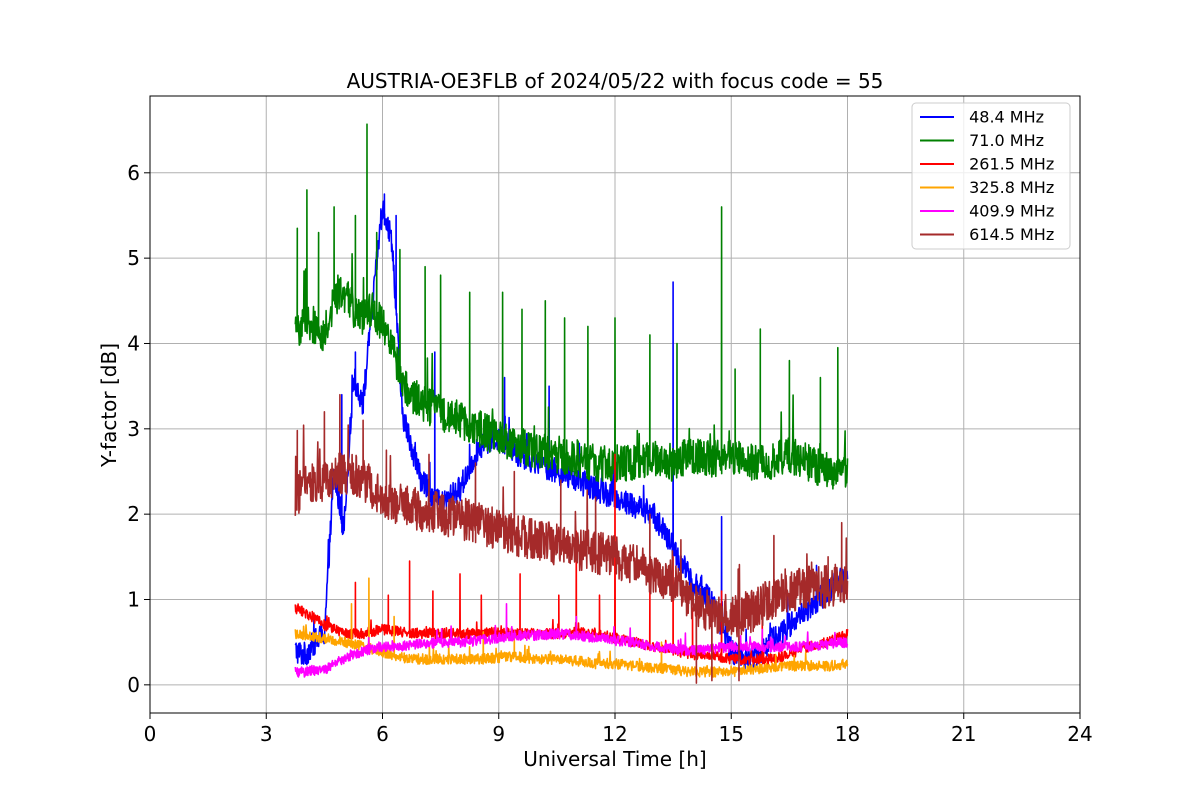  I want to click on y-axis-ticks: 0 1 2 3 4 5 6, so click(138, 429).